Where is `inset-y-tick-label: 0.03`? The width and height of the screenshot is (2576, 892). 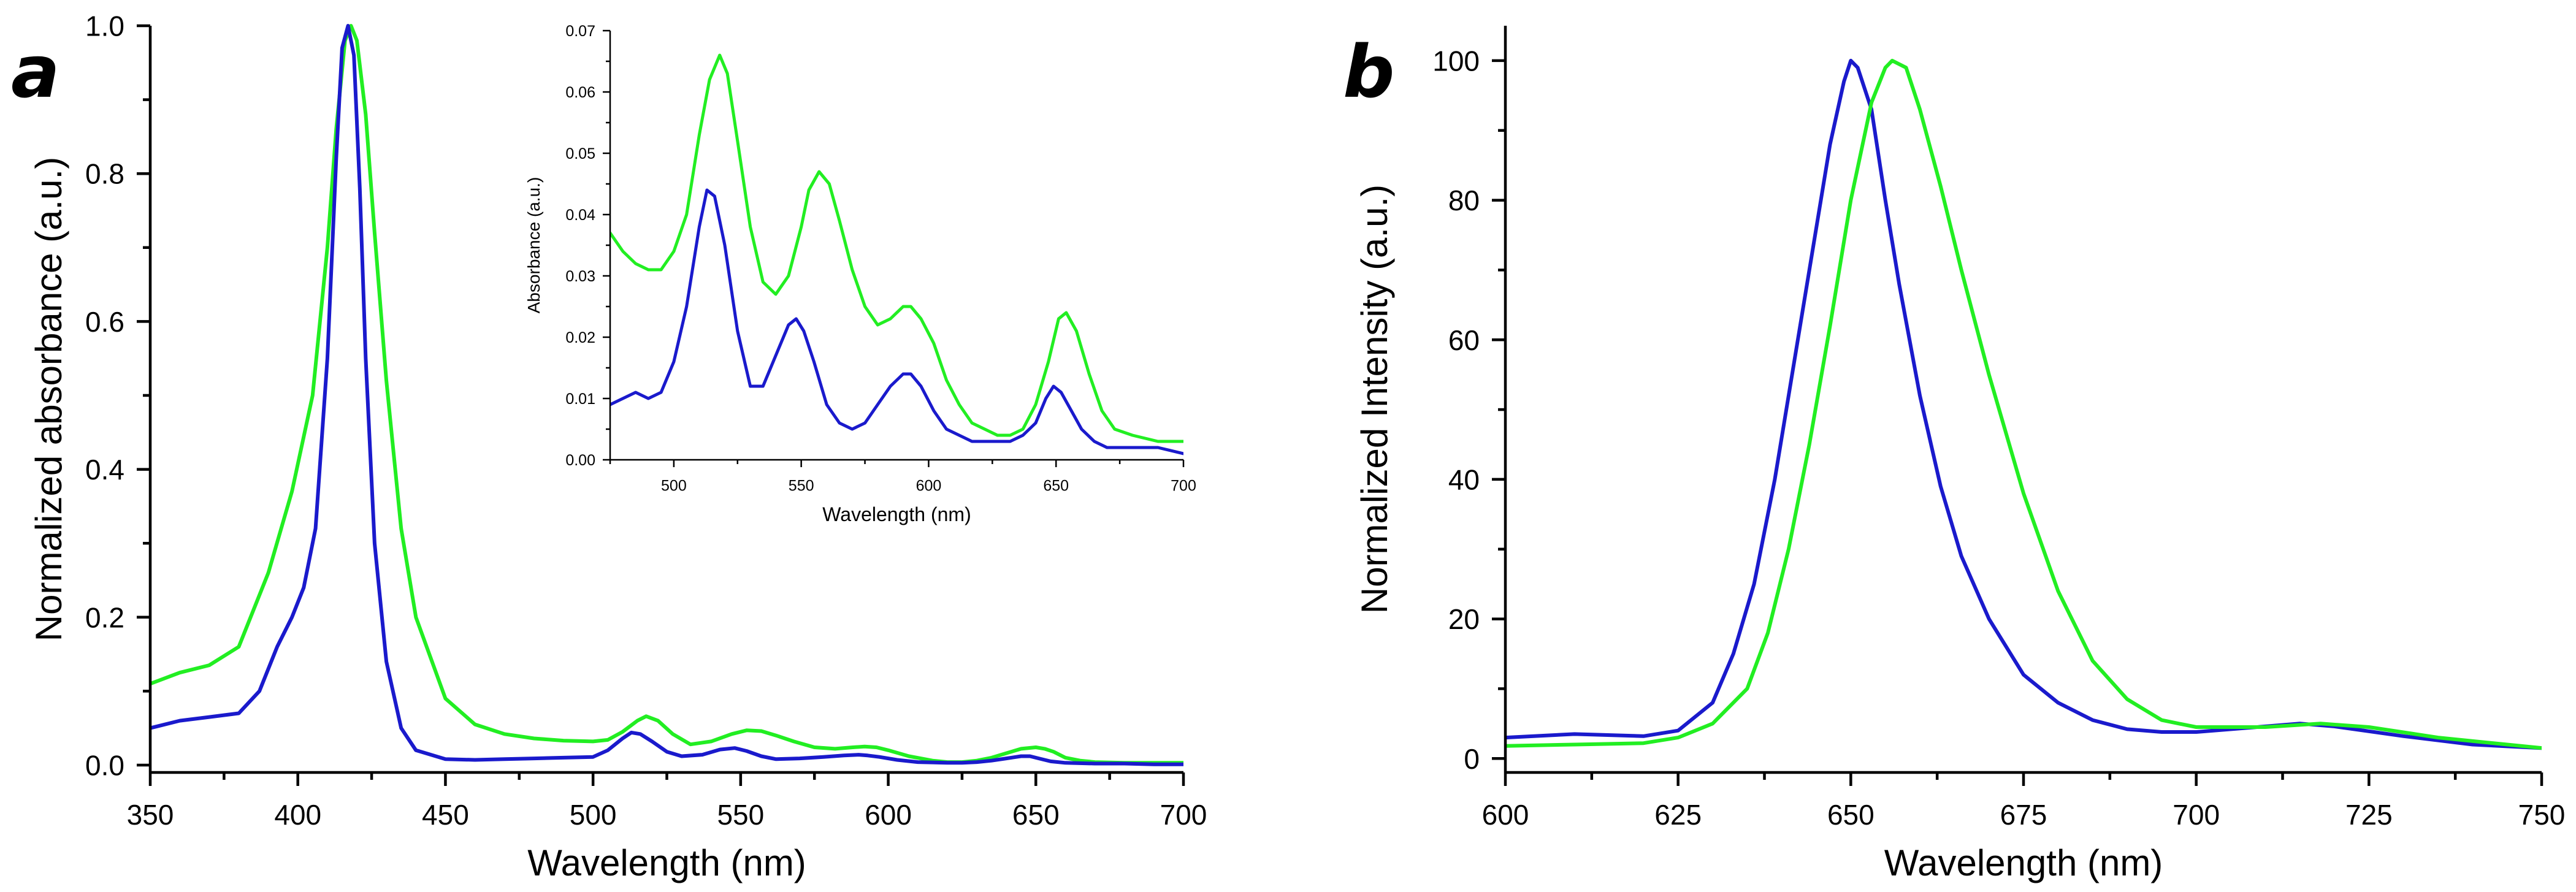
inset-y-tick-label: 0.03 is located at coordinates (580, 276).